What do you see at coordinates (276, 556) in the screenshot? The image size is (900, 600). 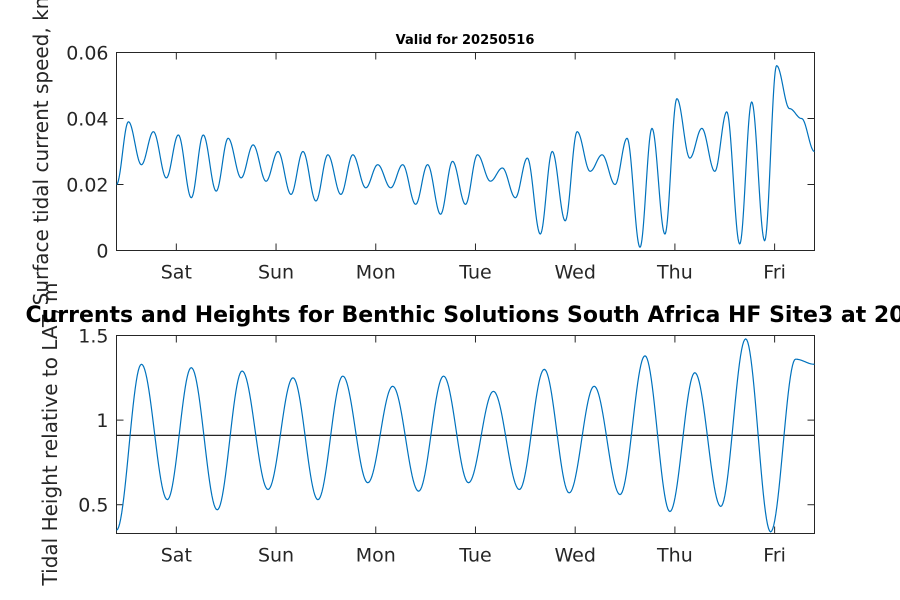 I see `tidal-height-x-tick-label: Sun` at bounding box center [276, 556].